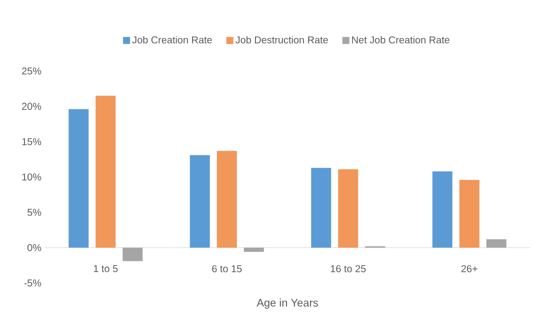 This screenshot has height=334, width=547. Describe the element at coordinates (34, 248) in the screenshot. I see `y-tick-label: 0%` at that location.